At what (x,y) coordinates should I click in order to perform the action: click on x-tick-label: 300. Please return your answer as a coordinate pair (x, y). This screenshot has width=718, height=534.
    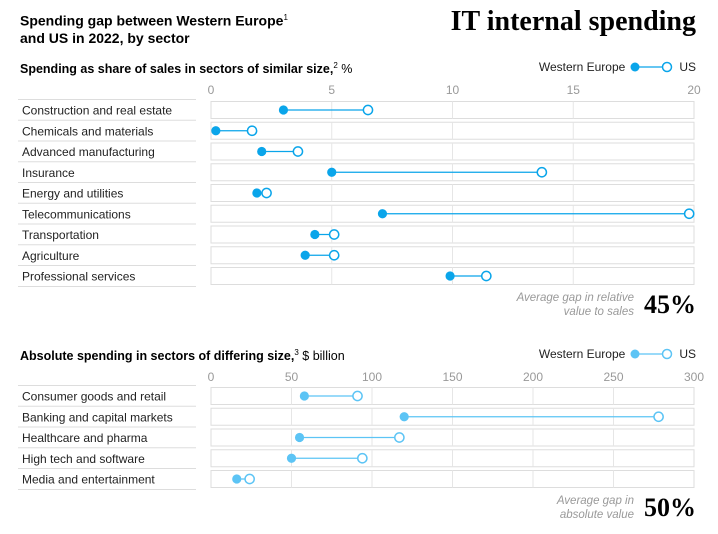
    Looking at the image, I should click on (694, 377).